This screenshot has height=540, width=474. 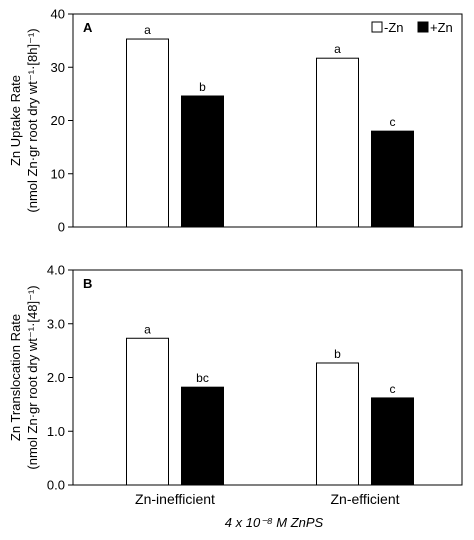 I want to click on panel-b-y-axis-unit: (nmol Zn·gr root dry wt⁻¹·[48]⁻¹), so click(x=32, y=377).